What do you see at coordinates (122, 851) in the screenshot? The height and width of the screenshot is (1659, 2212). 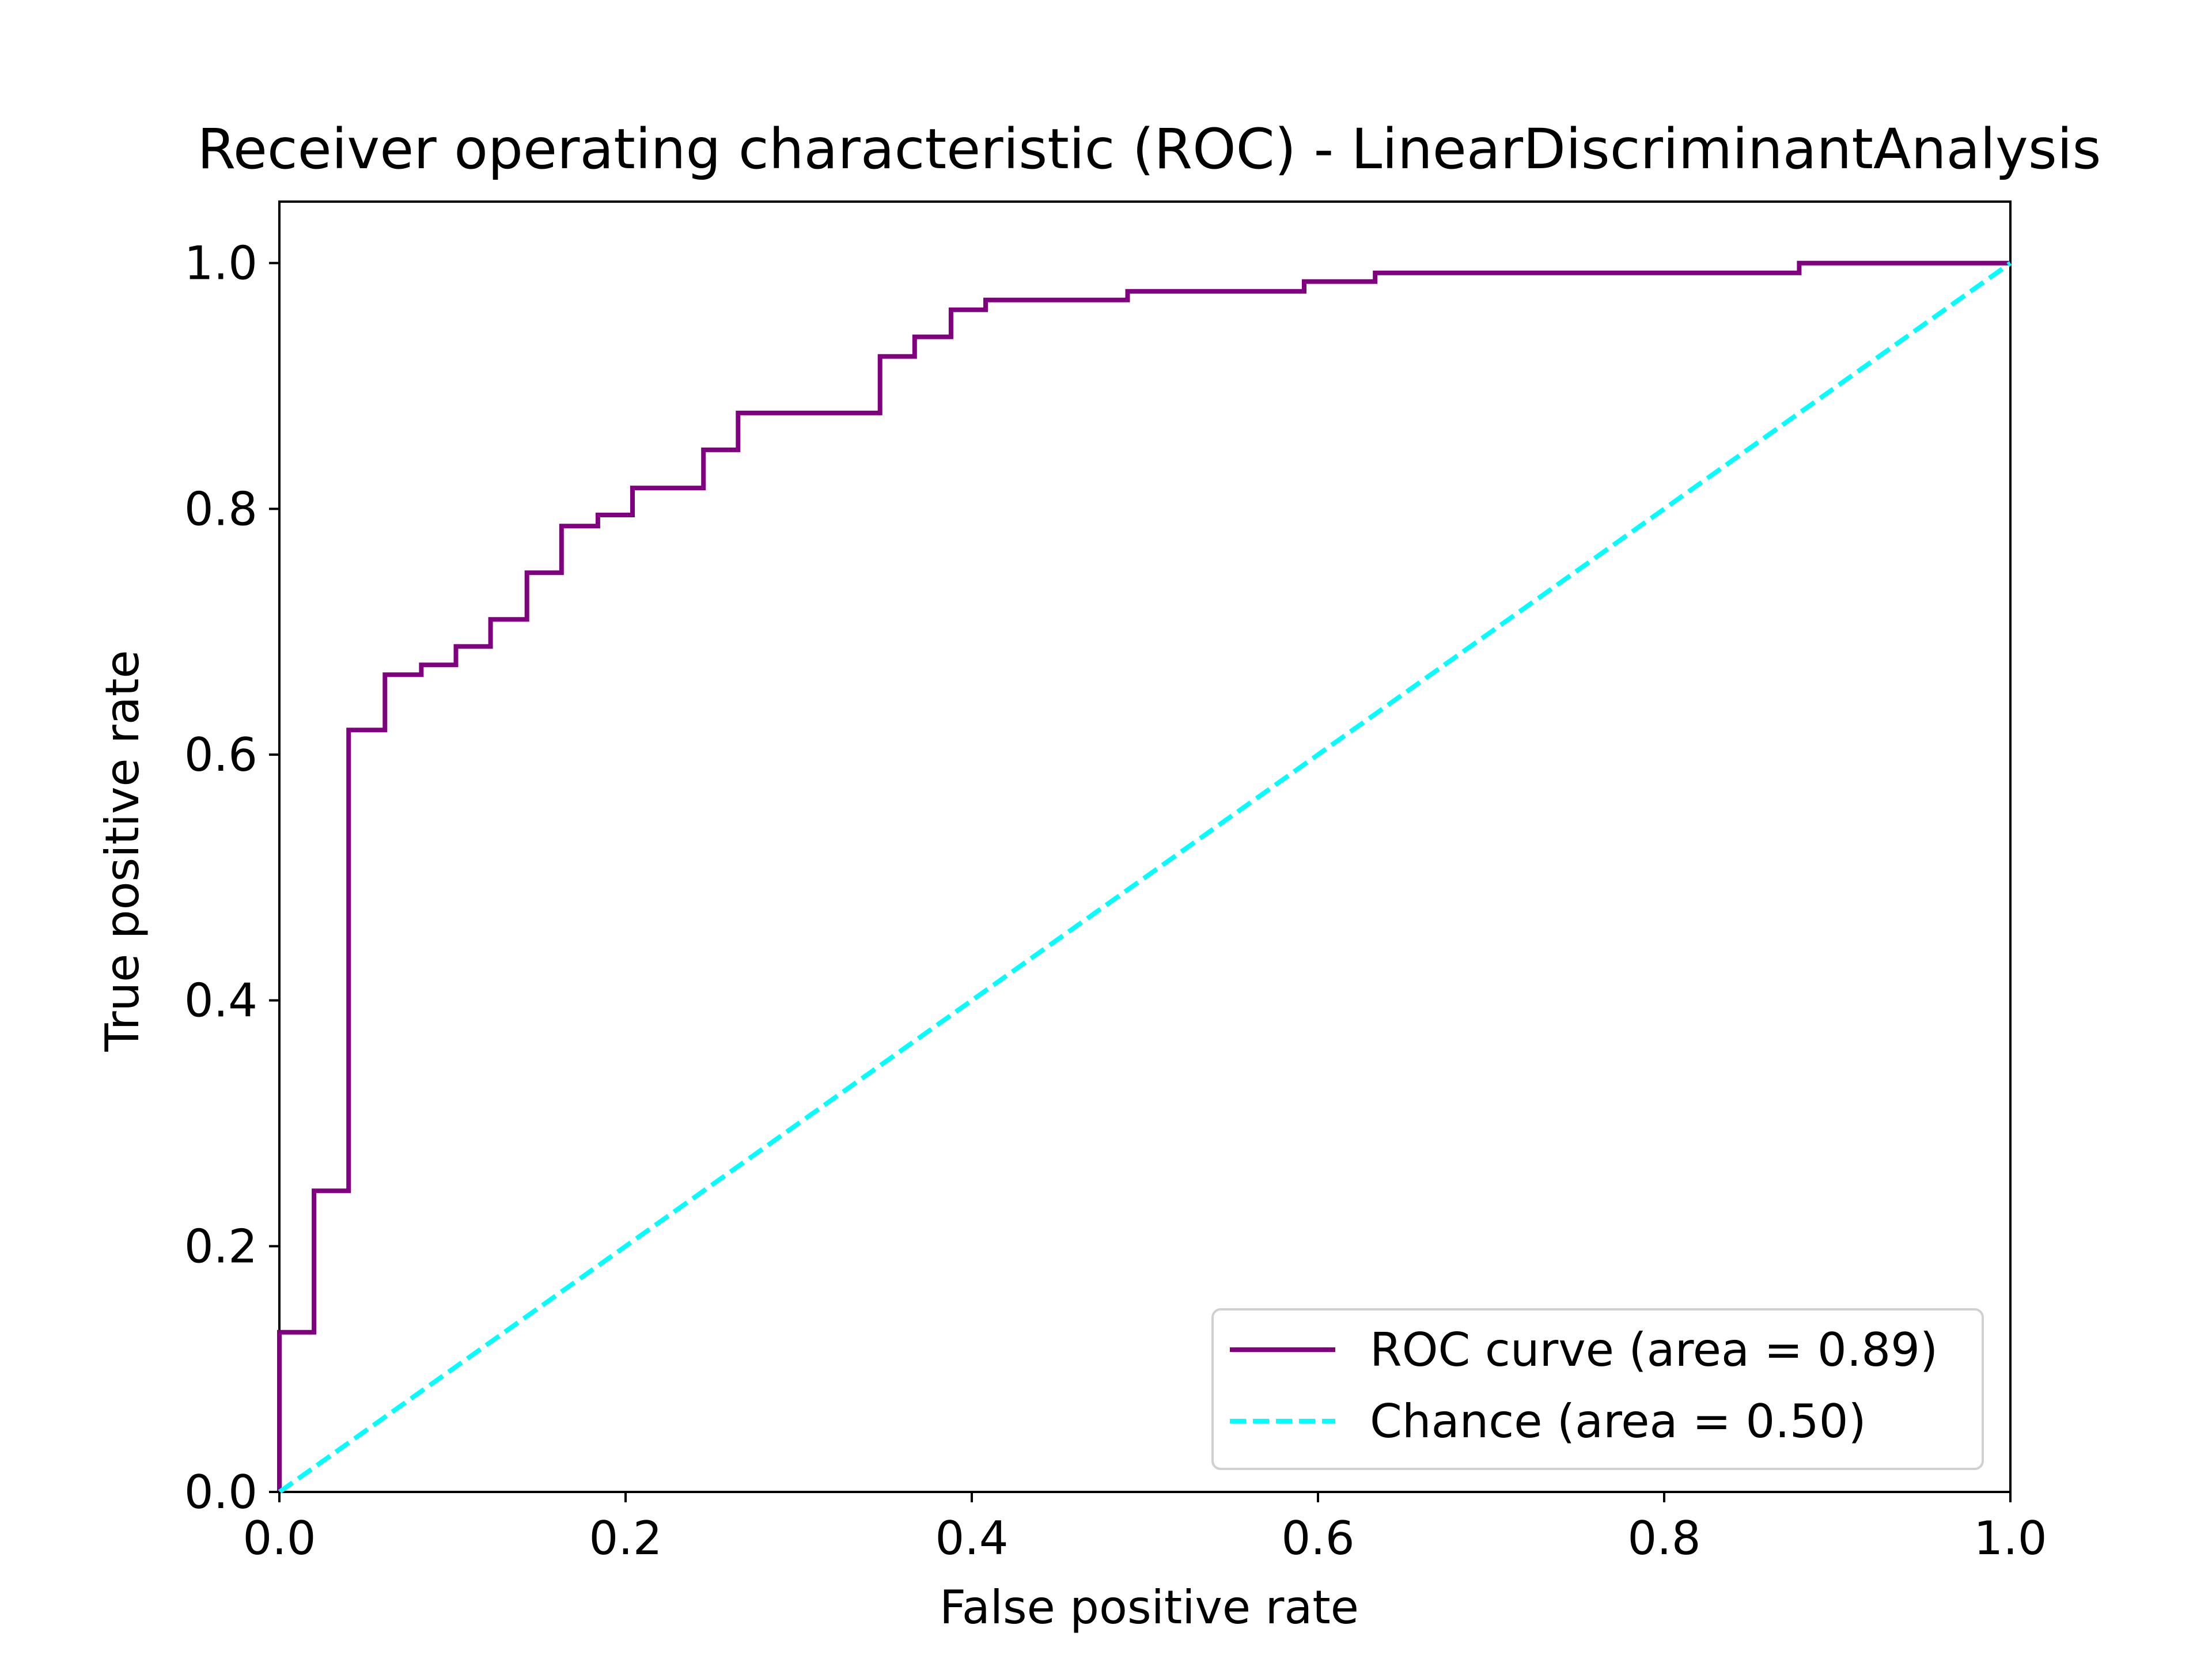 I see `y-axis-label: True positive rate` at bounding box center [122, 851].